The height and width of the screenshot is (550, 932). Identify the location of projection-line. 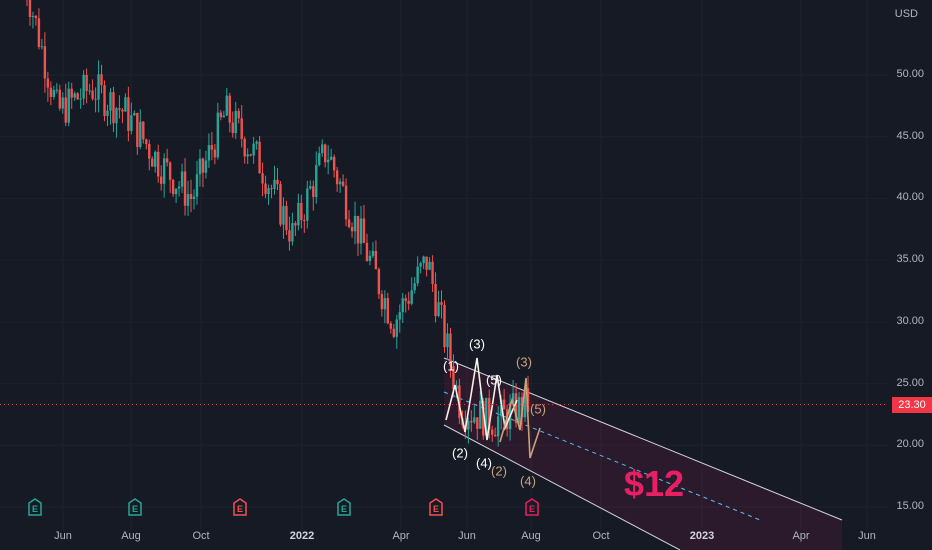
(602, 456).